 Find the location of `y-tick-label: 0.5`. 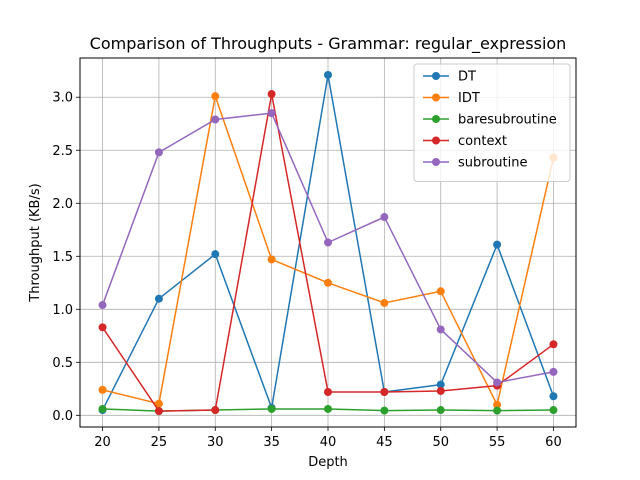

y-tick-label: 0.5 is located at coordinates (62, 363).